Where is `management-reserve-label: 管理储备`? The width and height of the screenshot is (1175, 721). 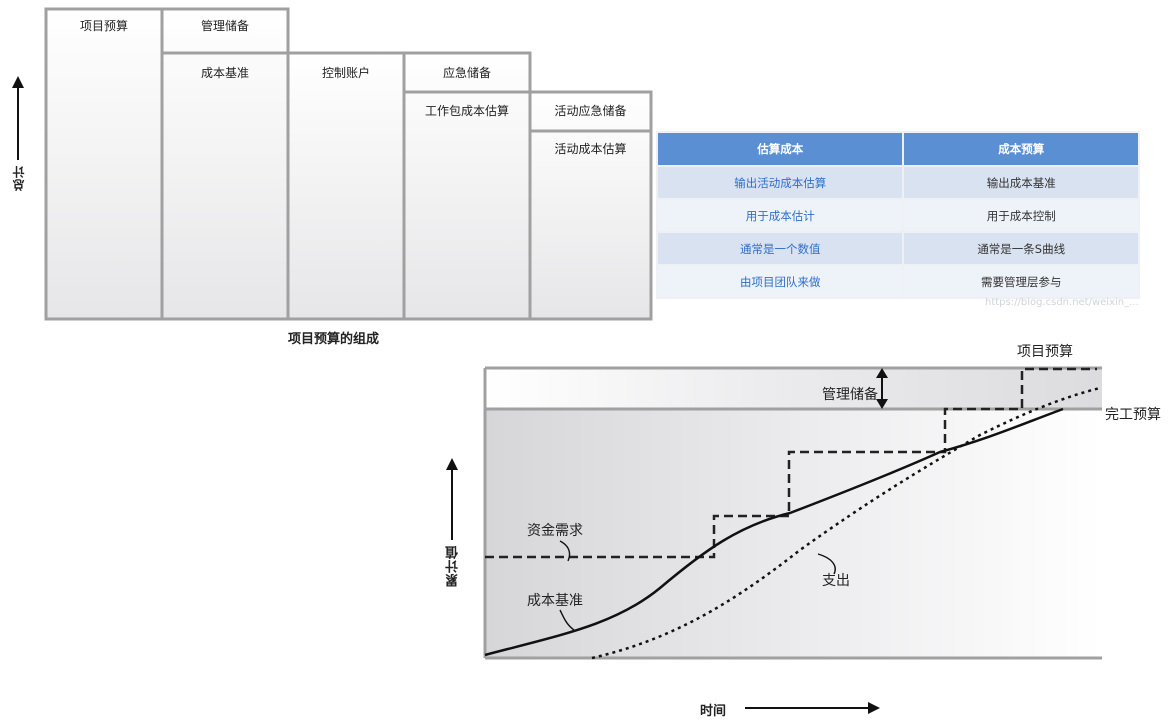
management-reserve-label: 管理储备 is located at coordinates (224, 26).